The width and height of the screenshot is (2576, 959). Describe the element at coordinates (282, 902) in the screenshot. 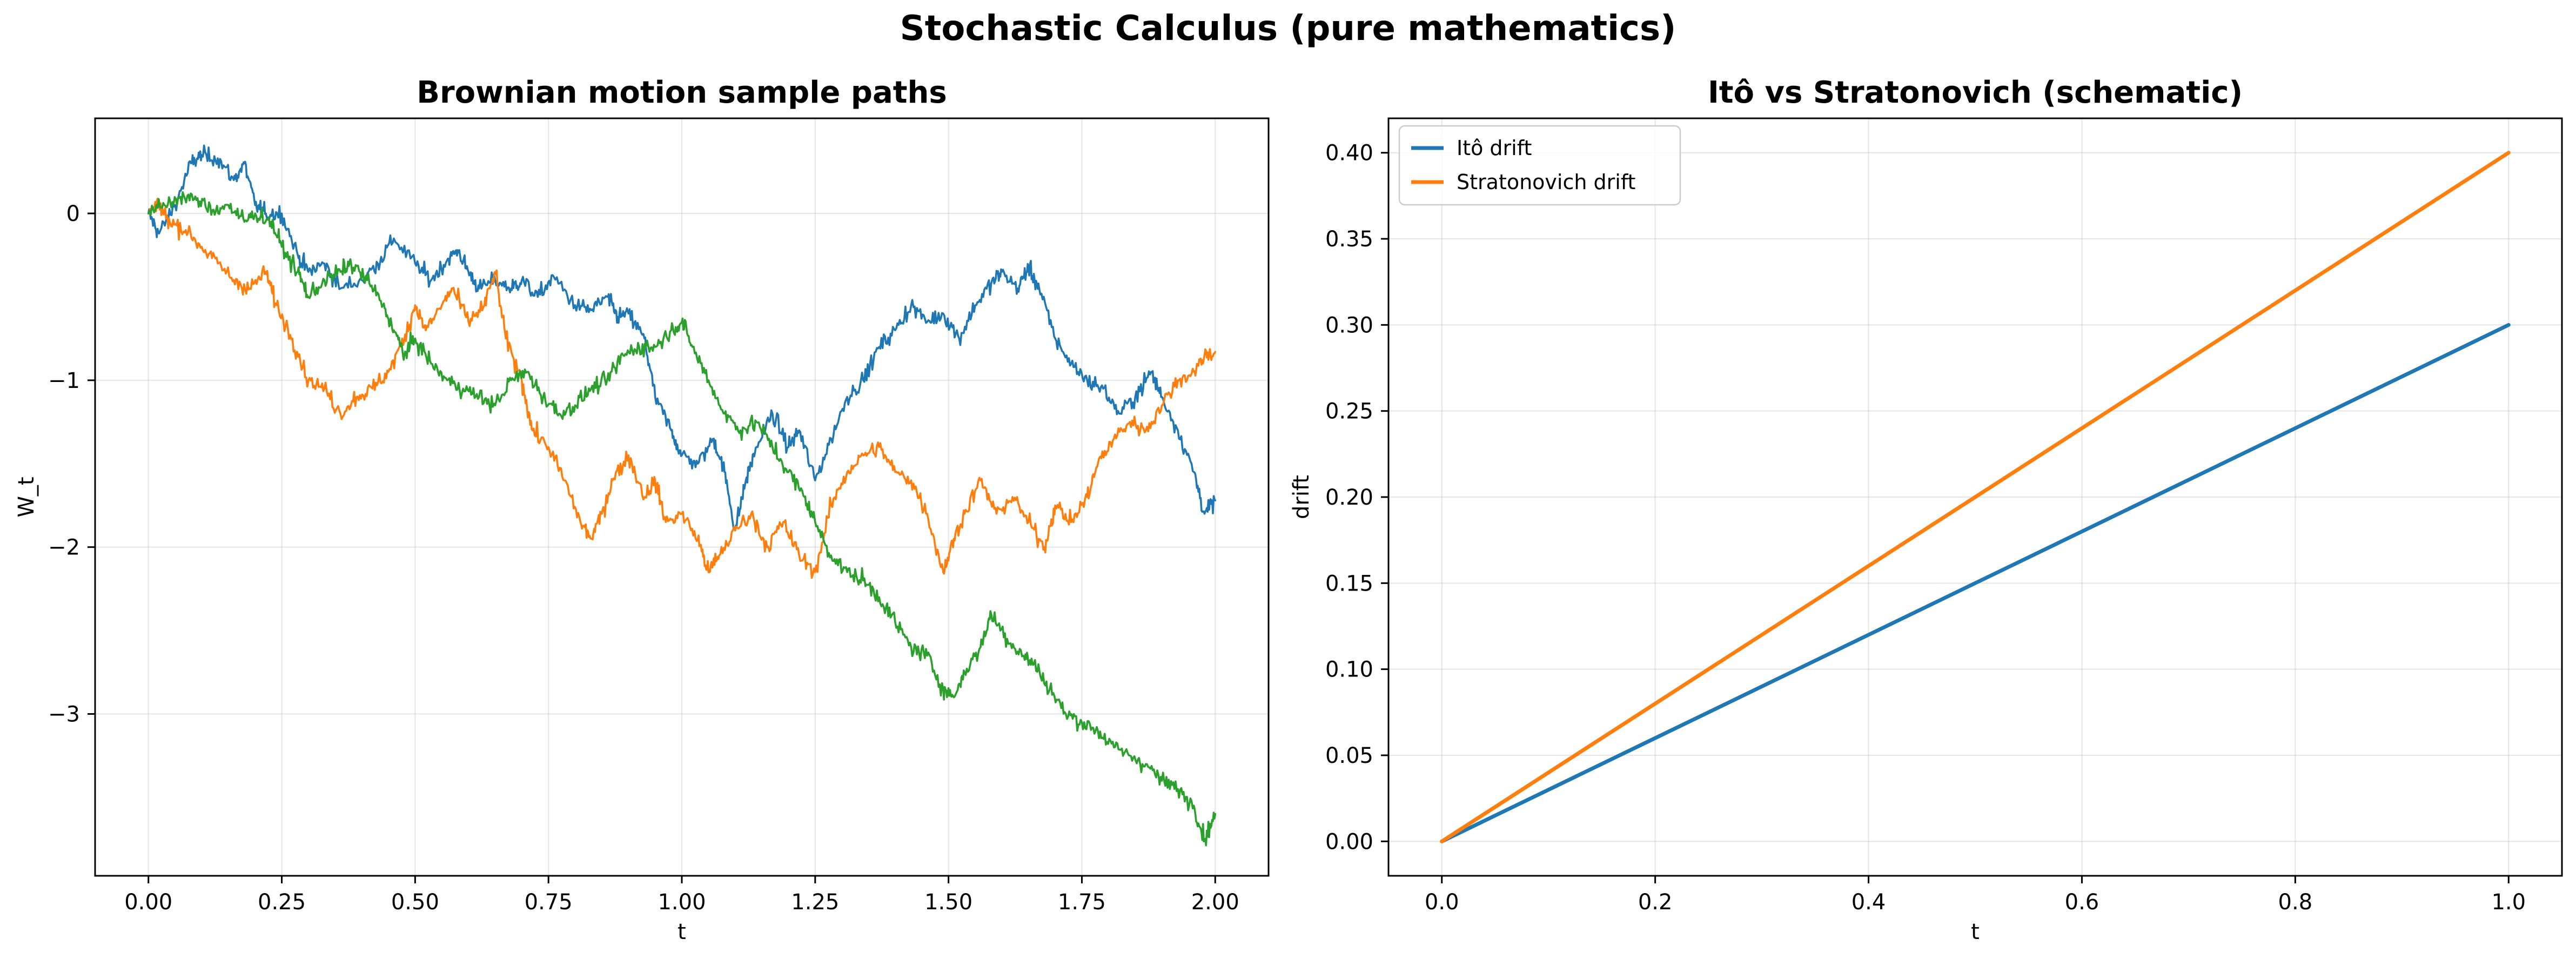

I see `brownian-x-tick-label: 0.25` at that location.